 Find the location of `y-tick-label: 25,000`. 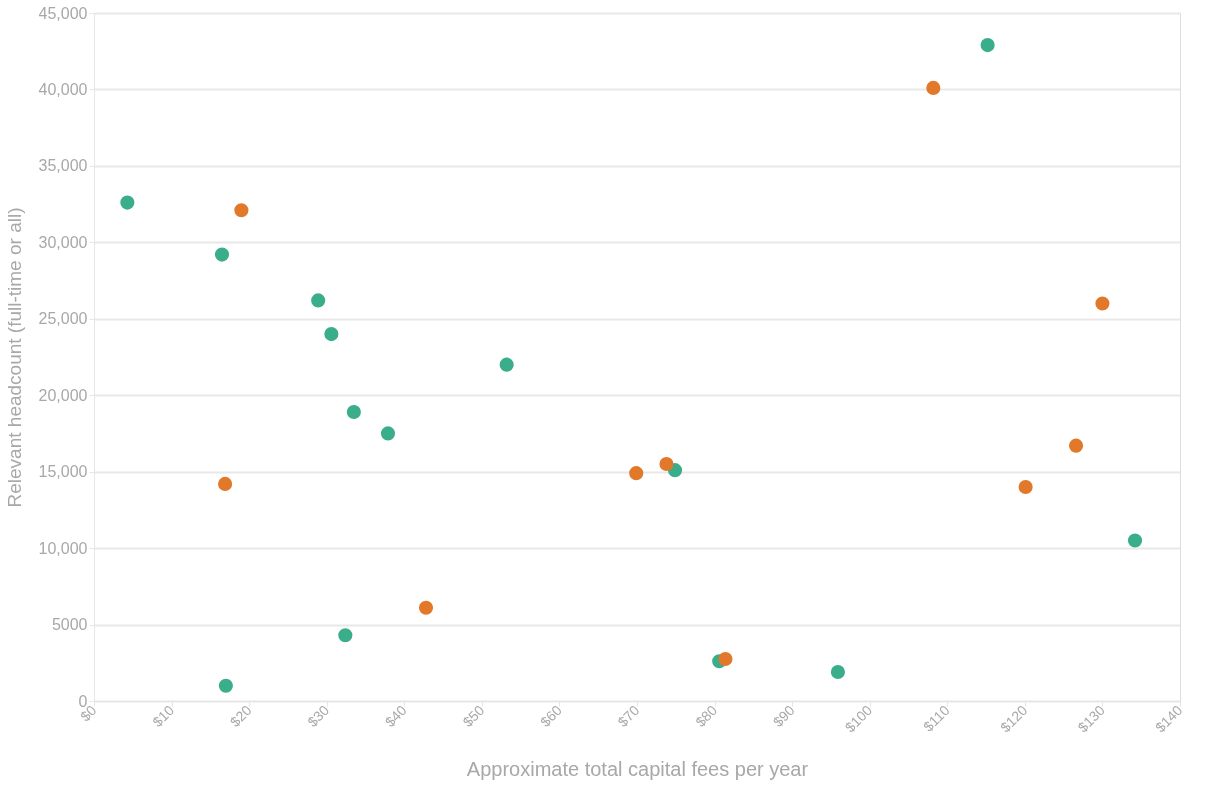

y-tick-label: 25,000 is located at coordinates (63, 319).